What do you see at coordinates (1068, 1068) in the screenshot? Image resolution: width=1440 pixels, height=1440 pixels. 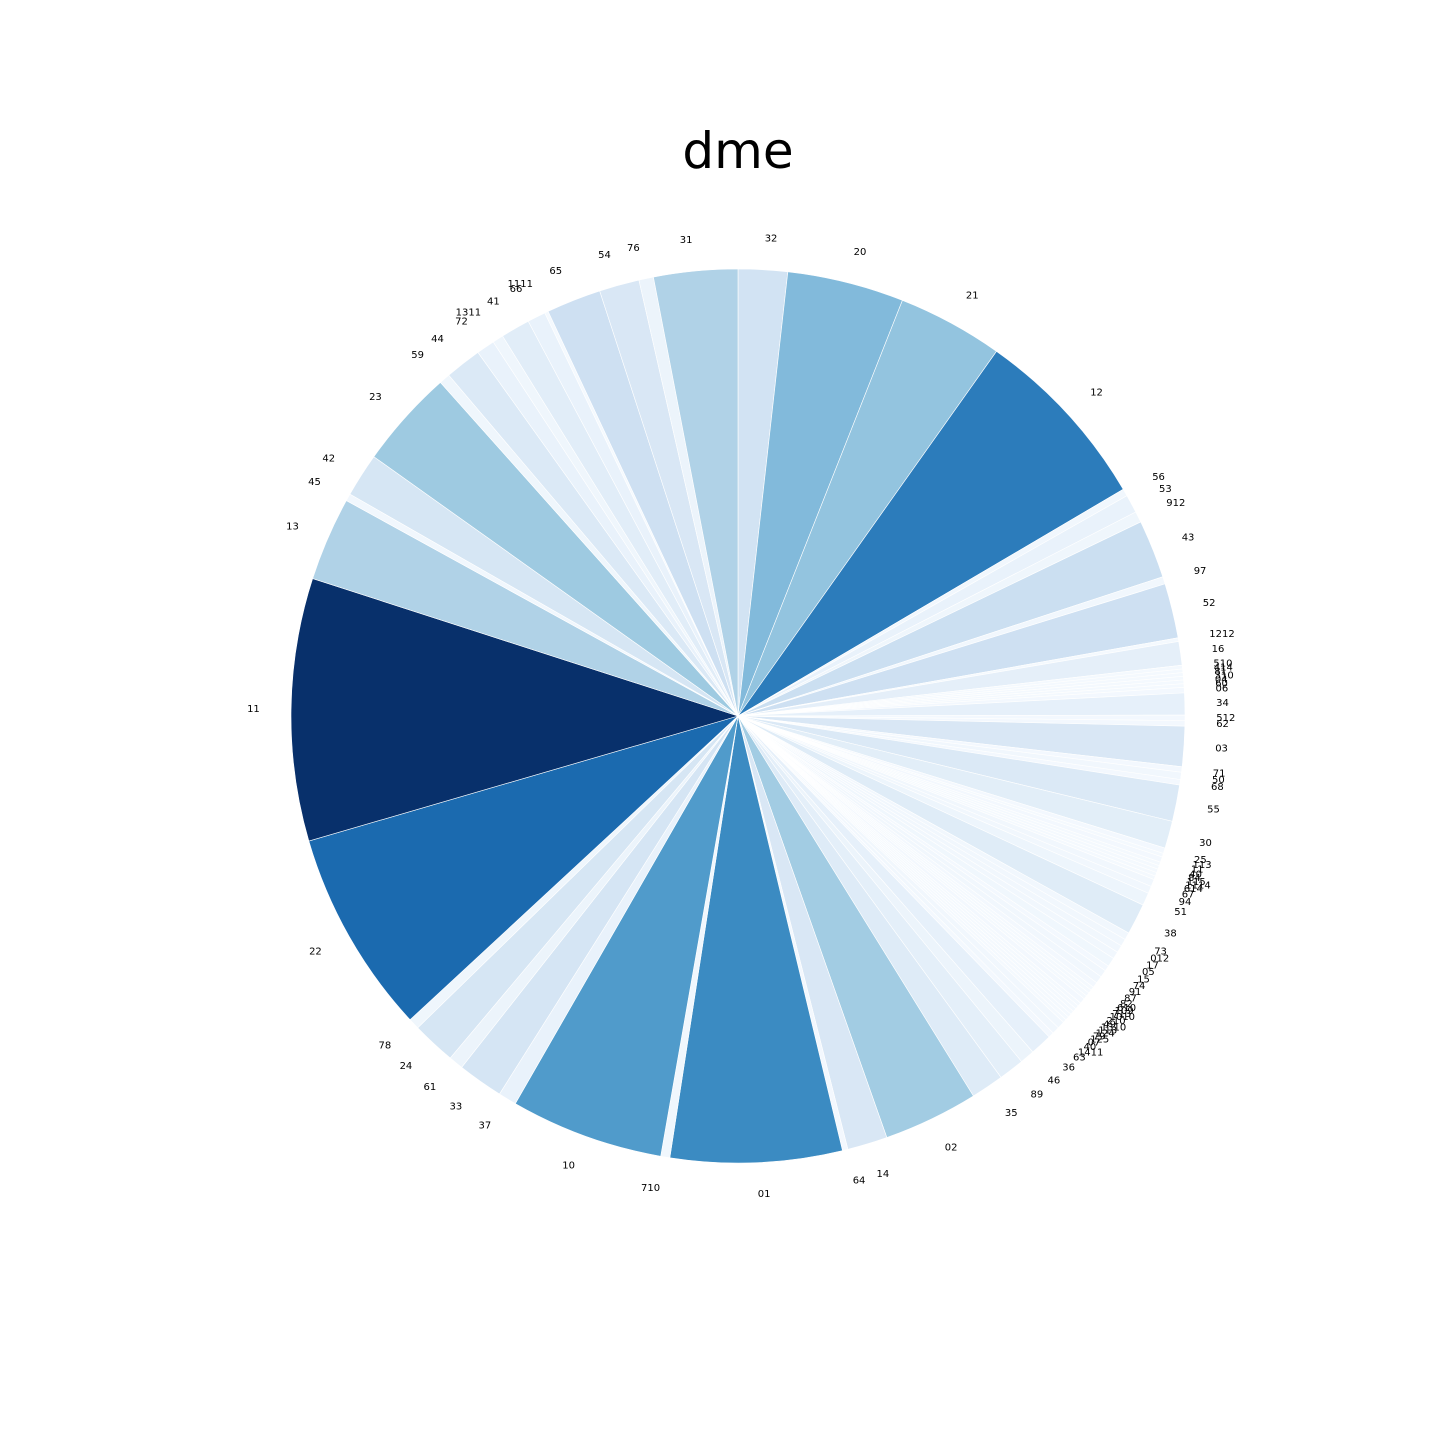 I see `slice-label-36: 36` at bounding box center [1068, 1068].